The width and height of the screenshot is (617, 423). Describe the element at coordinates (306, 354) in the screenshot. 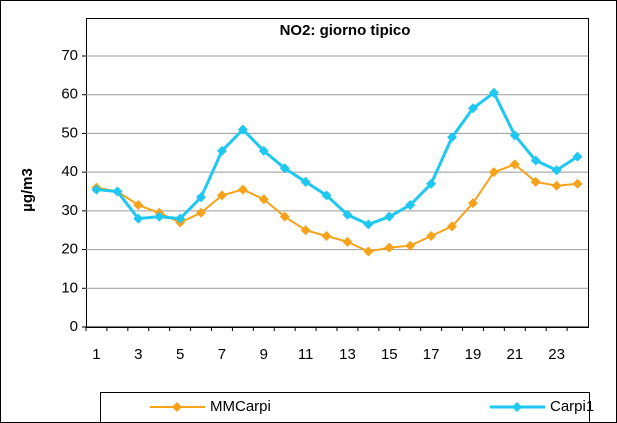

I see `x-tick-label: 11` at that location.